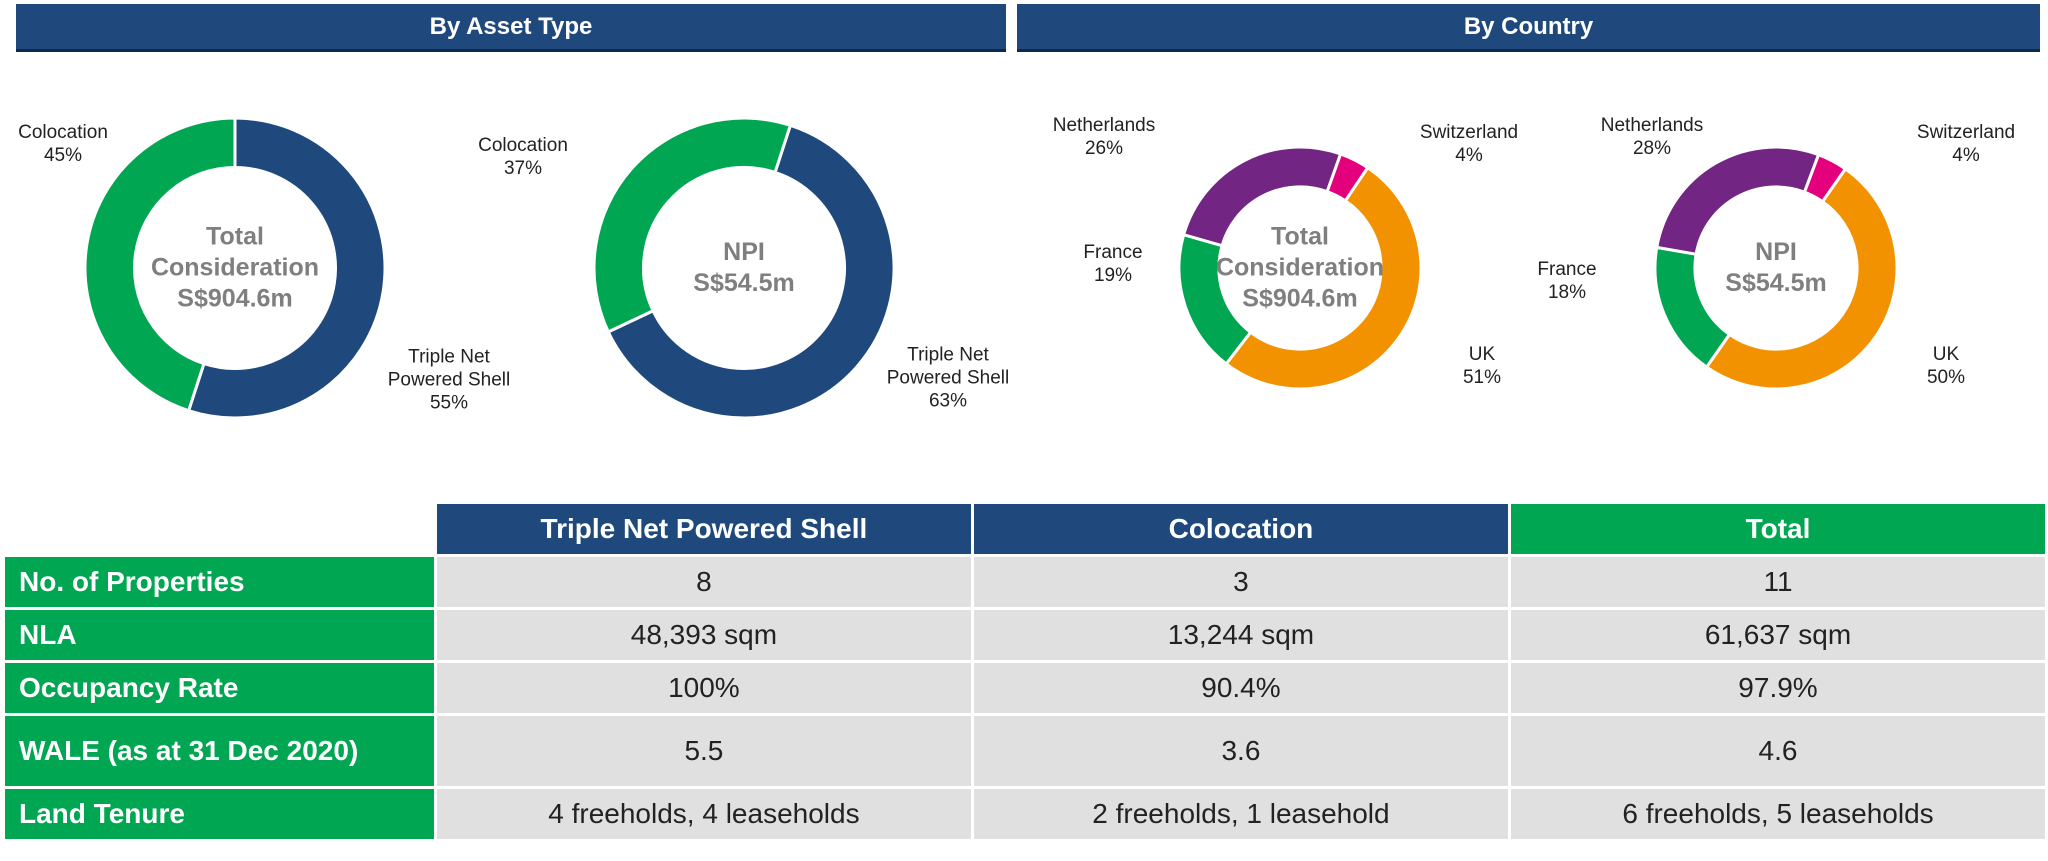 The height and width of the screenshot is (861, 2048). I want to click on section-header-asset-type: By Asset Type, so click(511, 28).